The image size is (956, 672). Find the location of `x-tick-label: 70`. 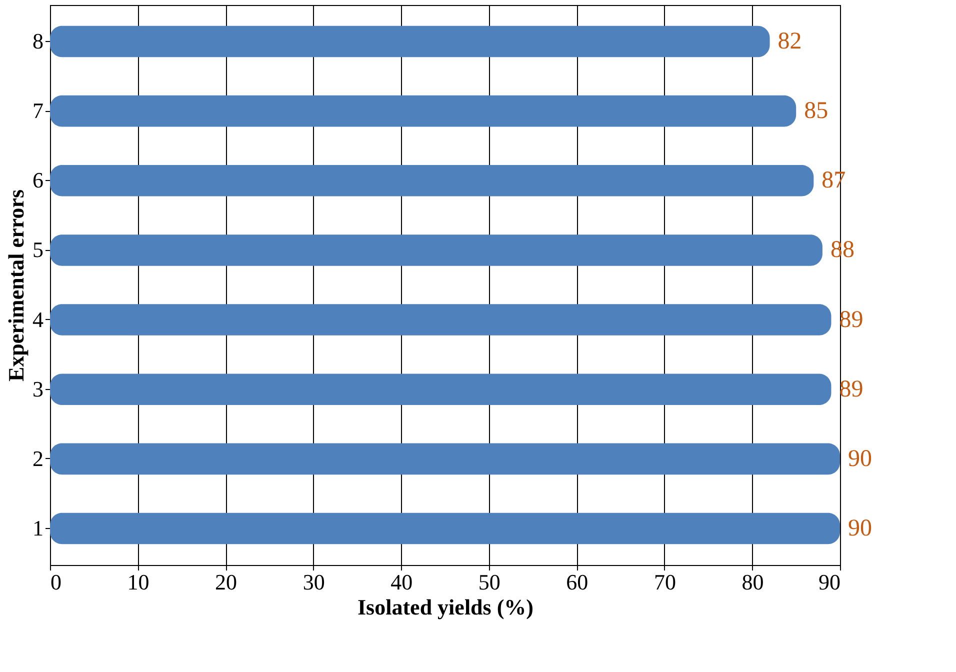

x-tick-label: 70 is located at coordinates (665, 582).